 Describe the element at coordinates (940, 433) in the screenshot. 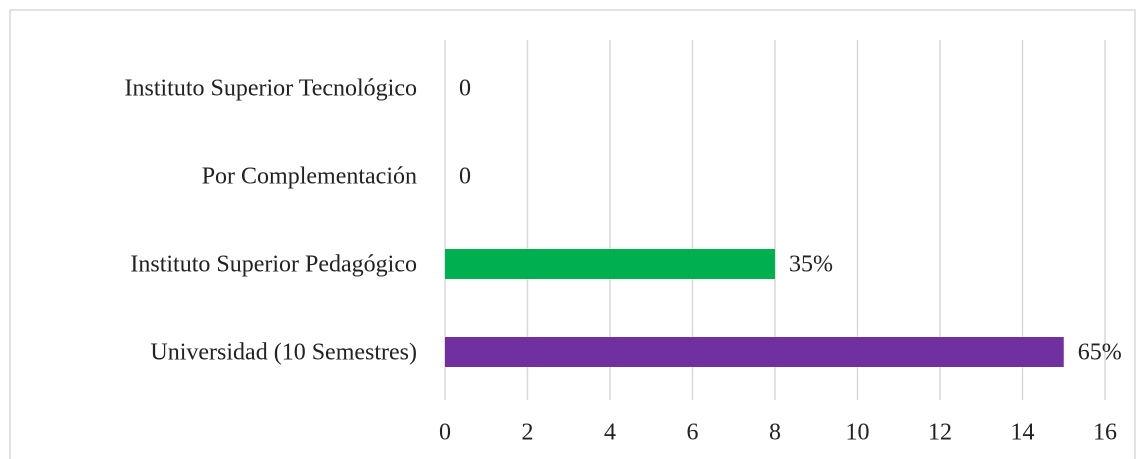

I see `x-tick-label: 12` at that location.